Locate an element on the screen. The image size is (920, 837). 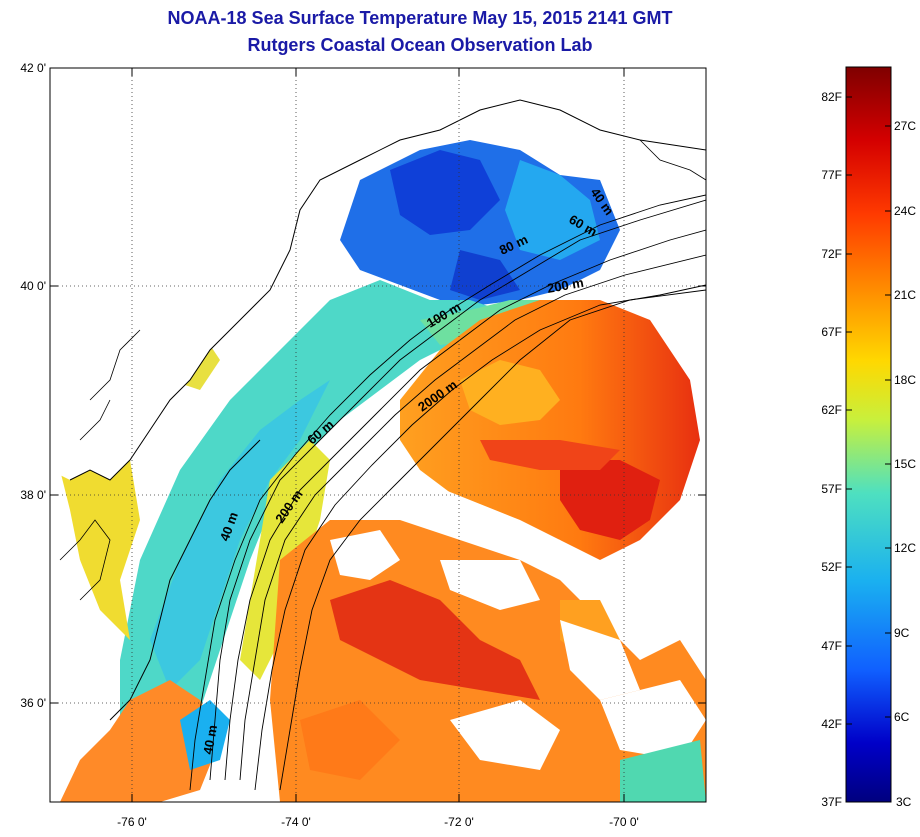
colorbar-label-f: 47F is located at coordinates (831, 646).